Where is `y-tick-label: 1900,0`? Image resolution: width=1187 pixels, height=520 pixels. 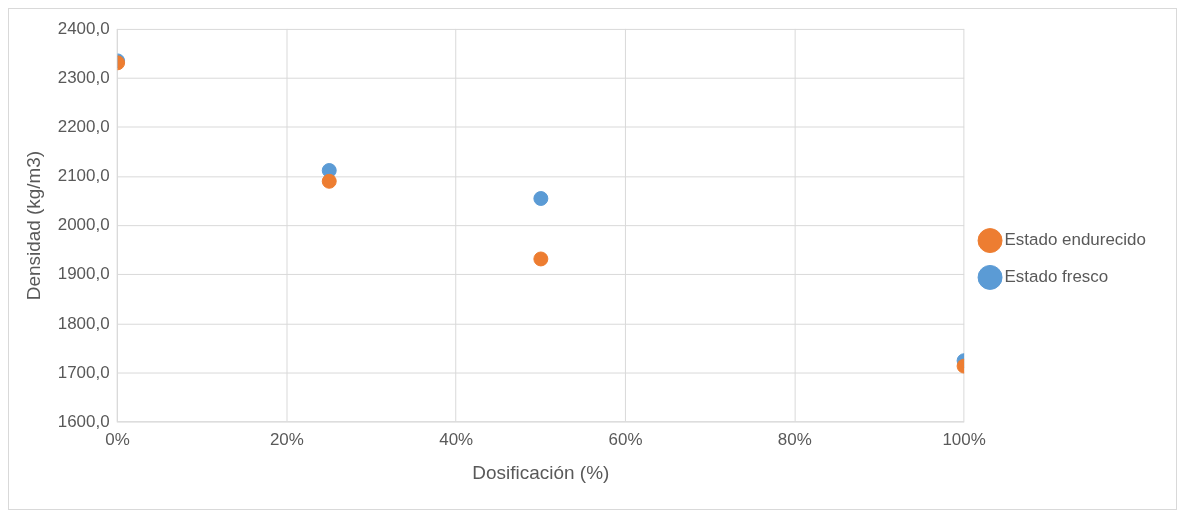 y-tick-label: 1900,0 is located at coordinates (83, 274).